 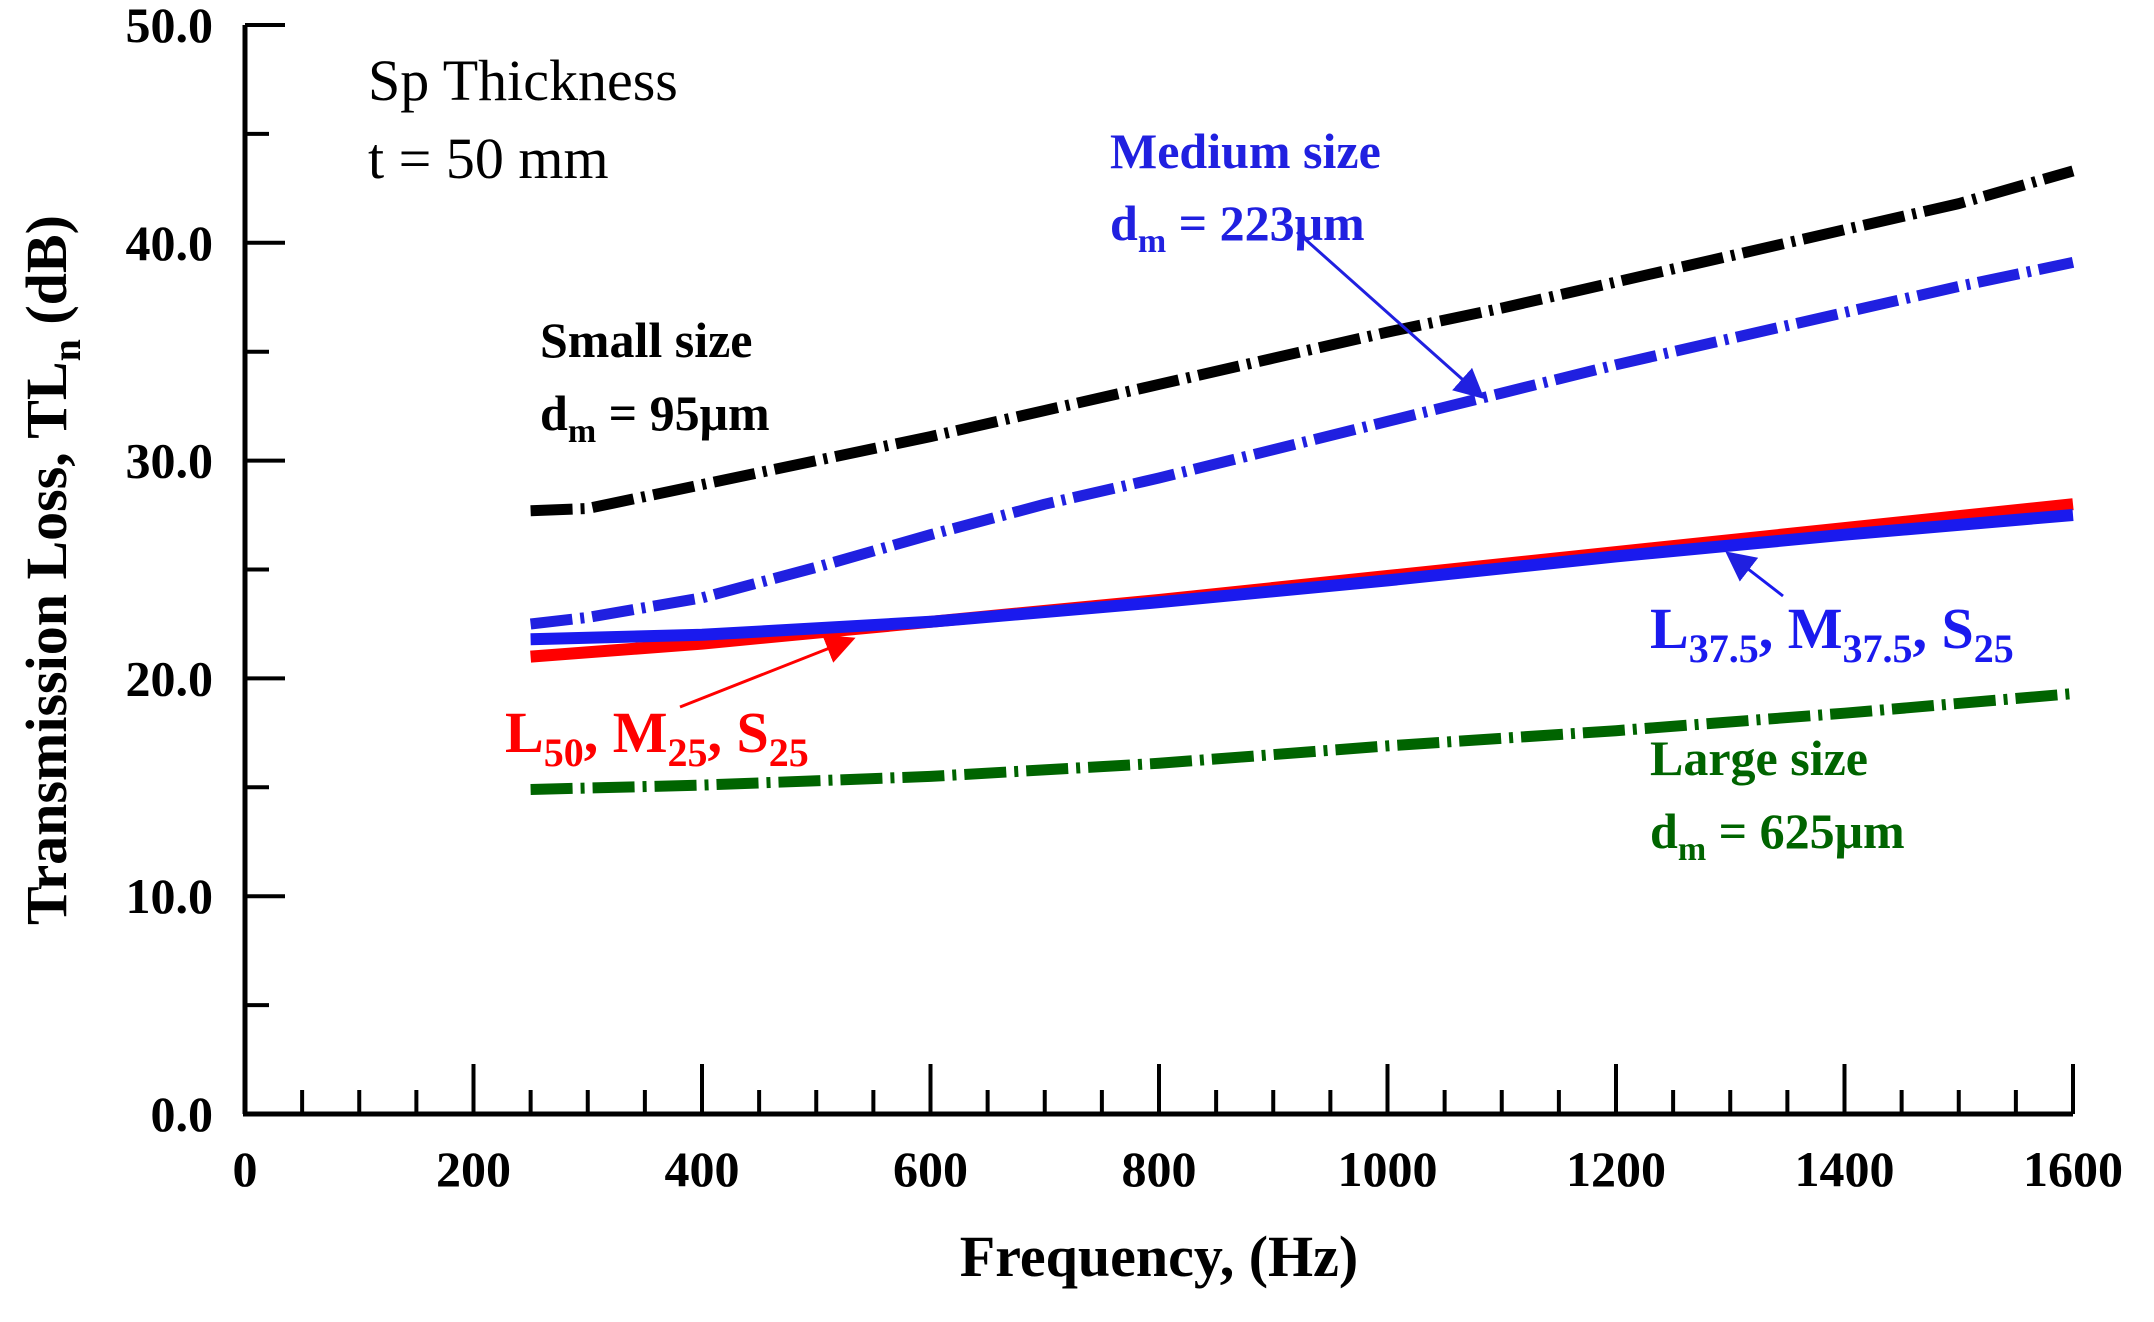 I want to click on y-axis-title-sub: n, so click(x=66, y=350).